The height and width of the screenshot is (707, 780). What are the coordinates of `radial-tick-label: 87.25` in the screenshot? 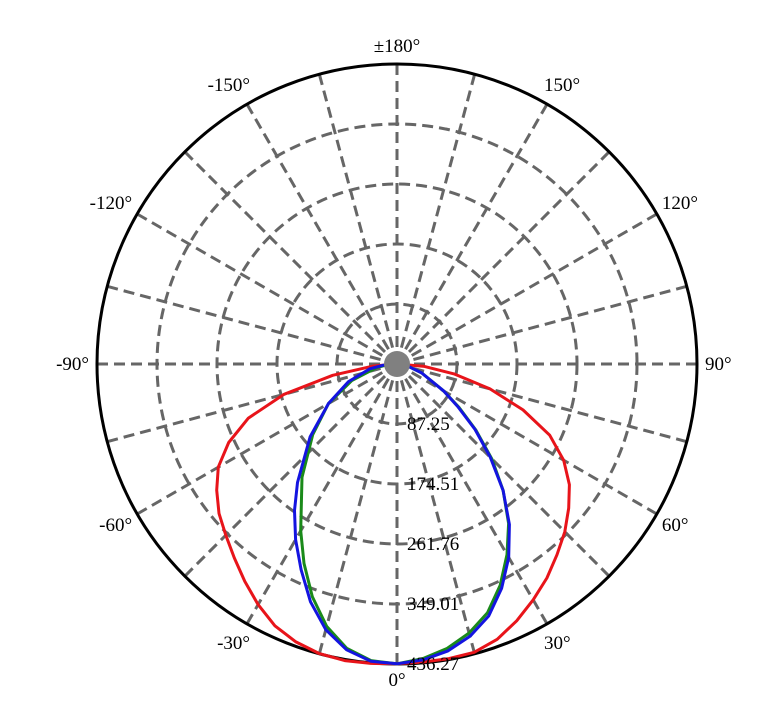 It's located at (428, 424).